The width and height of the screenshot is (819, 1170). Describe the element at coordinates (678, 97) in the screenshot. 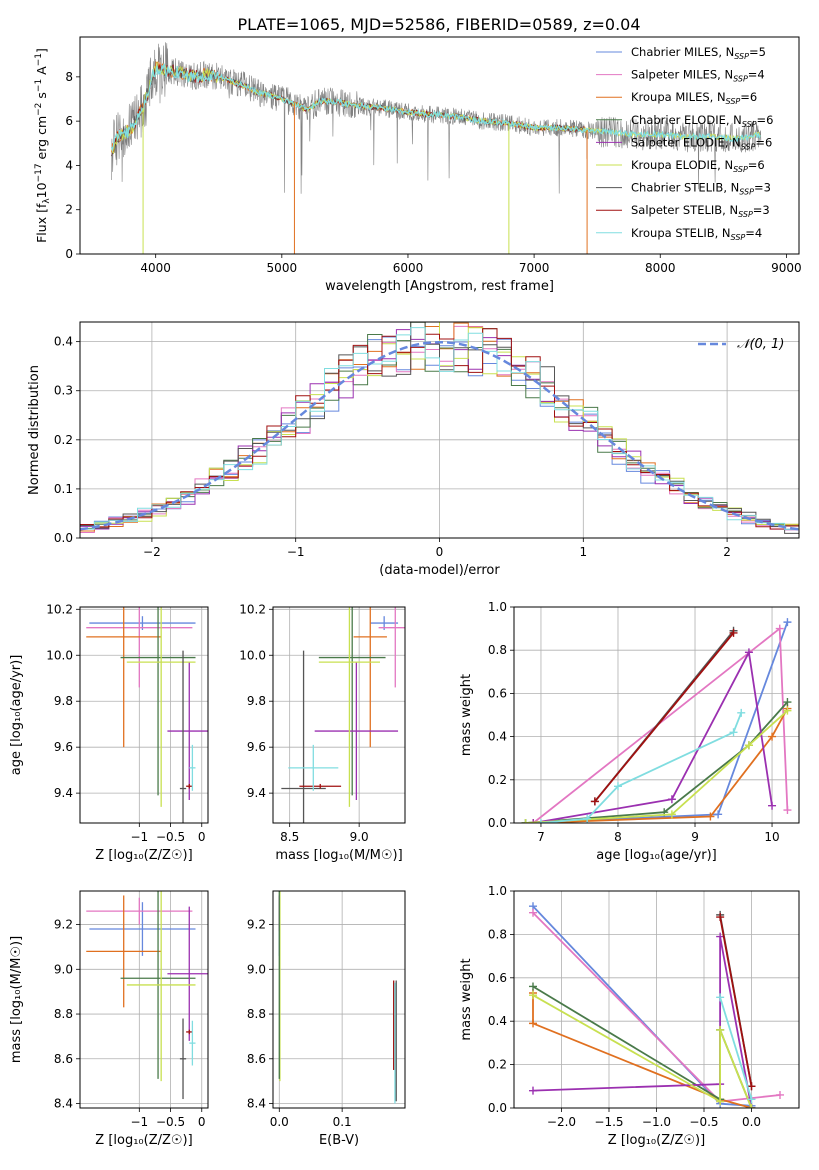

I see `legend-label-text: Kroupa MILES, N` at that location.